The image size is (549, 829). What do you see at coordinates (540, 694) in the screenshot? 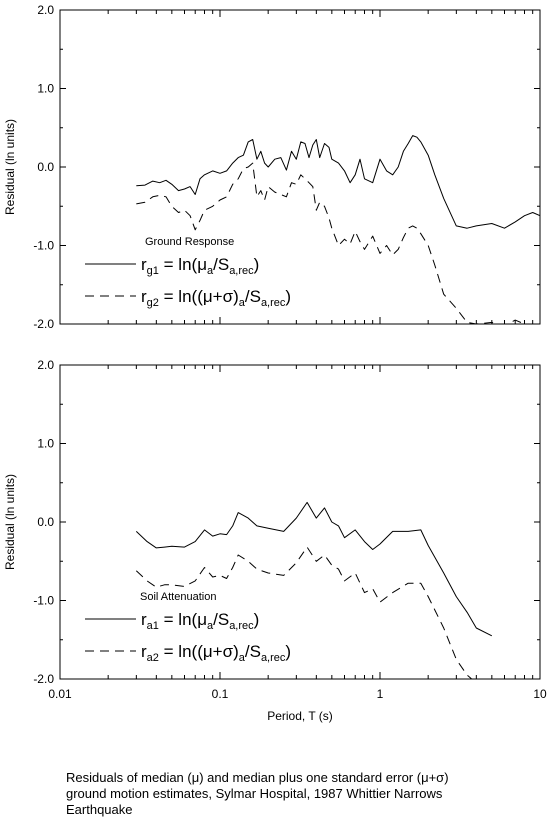
I see `x-tick-label: 10` at bounding box center [540, 694].